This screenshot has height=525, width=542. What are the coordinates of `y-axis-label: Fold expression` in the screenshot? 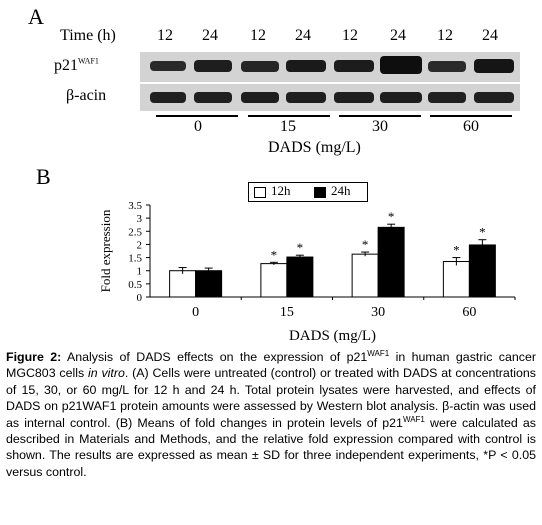 It's located at (105, 250).